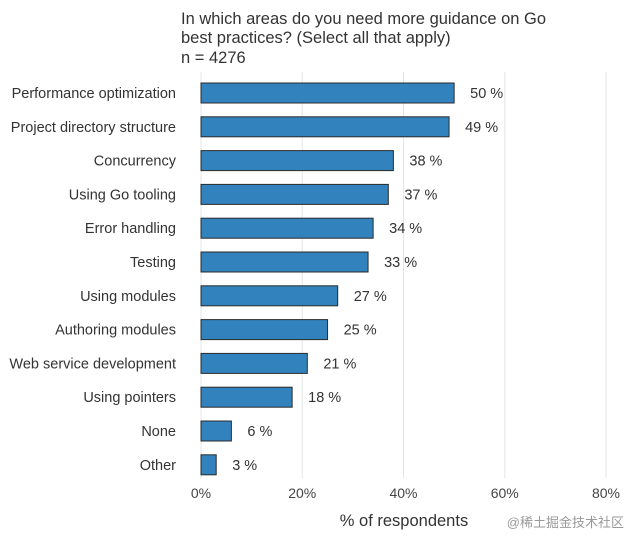  Describe the element at coordinates (135, 162) in the screenshot. I see `category-label: Concurrency` at that location.